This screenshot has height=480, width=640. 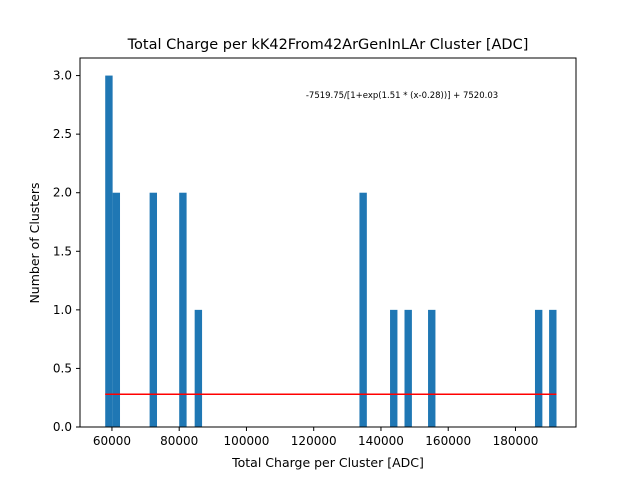 I want to click on x-tick-label: 180000, so click(x=516, y=441).